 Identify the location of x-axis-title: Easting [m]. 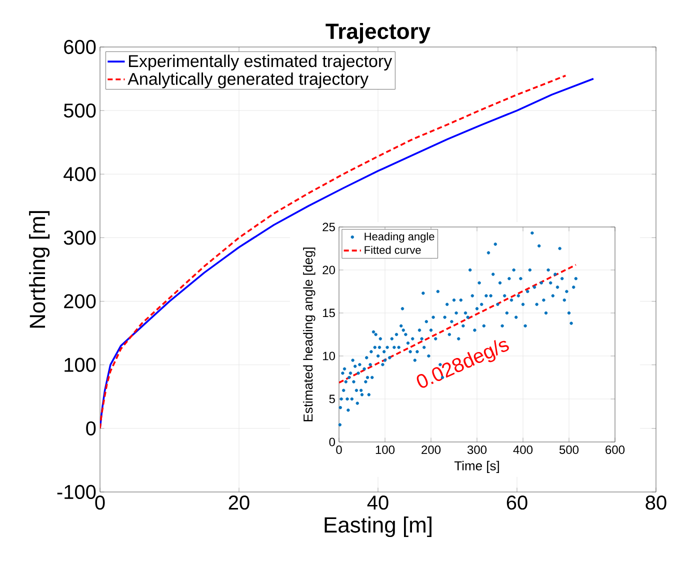
(378, 527).